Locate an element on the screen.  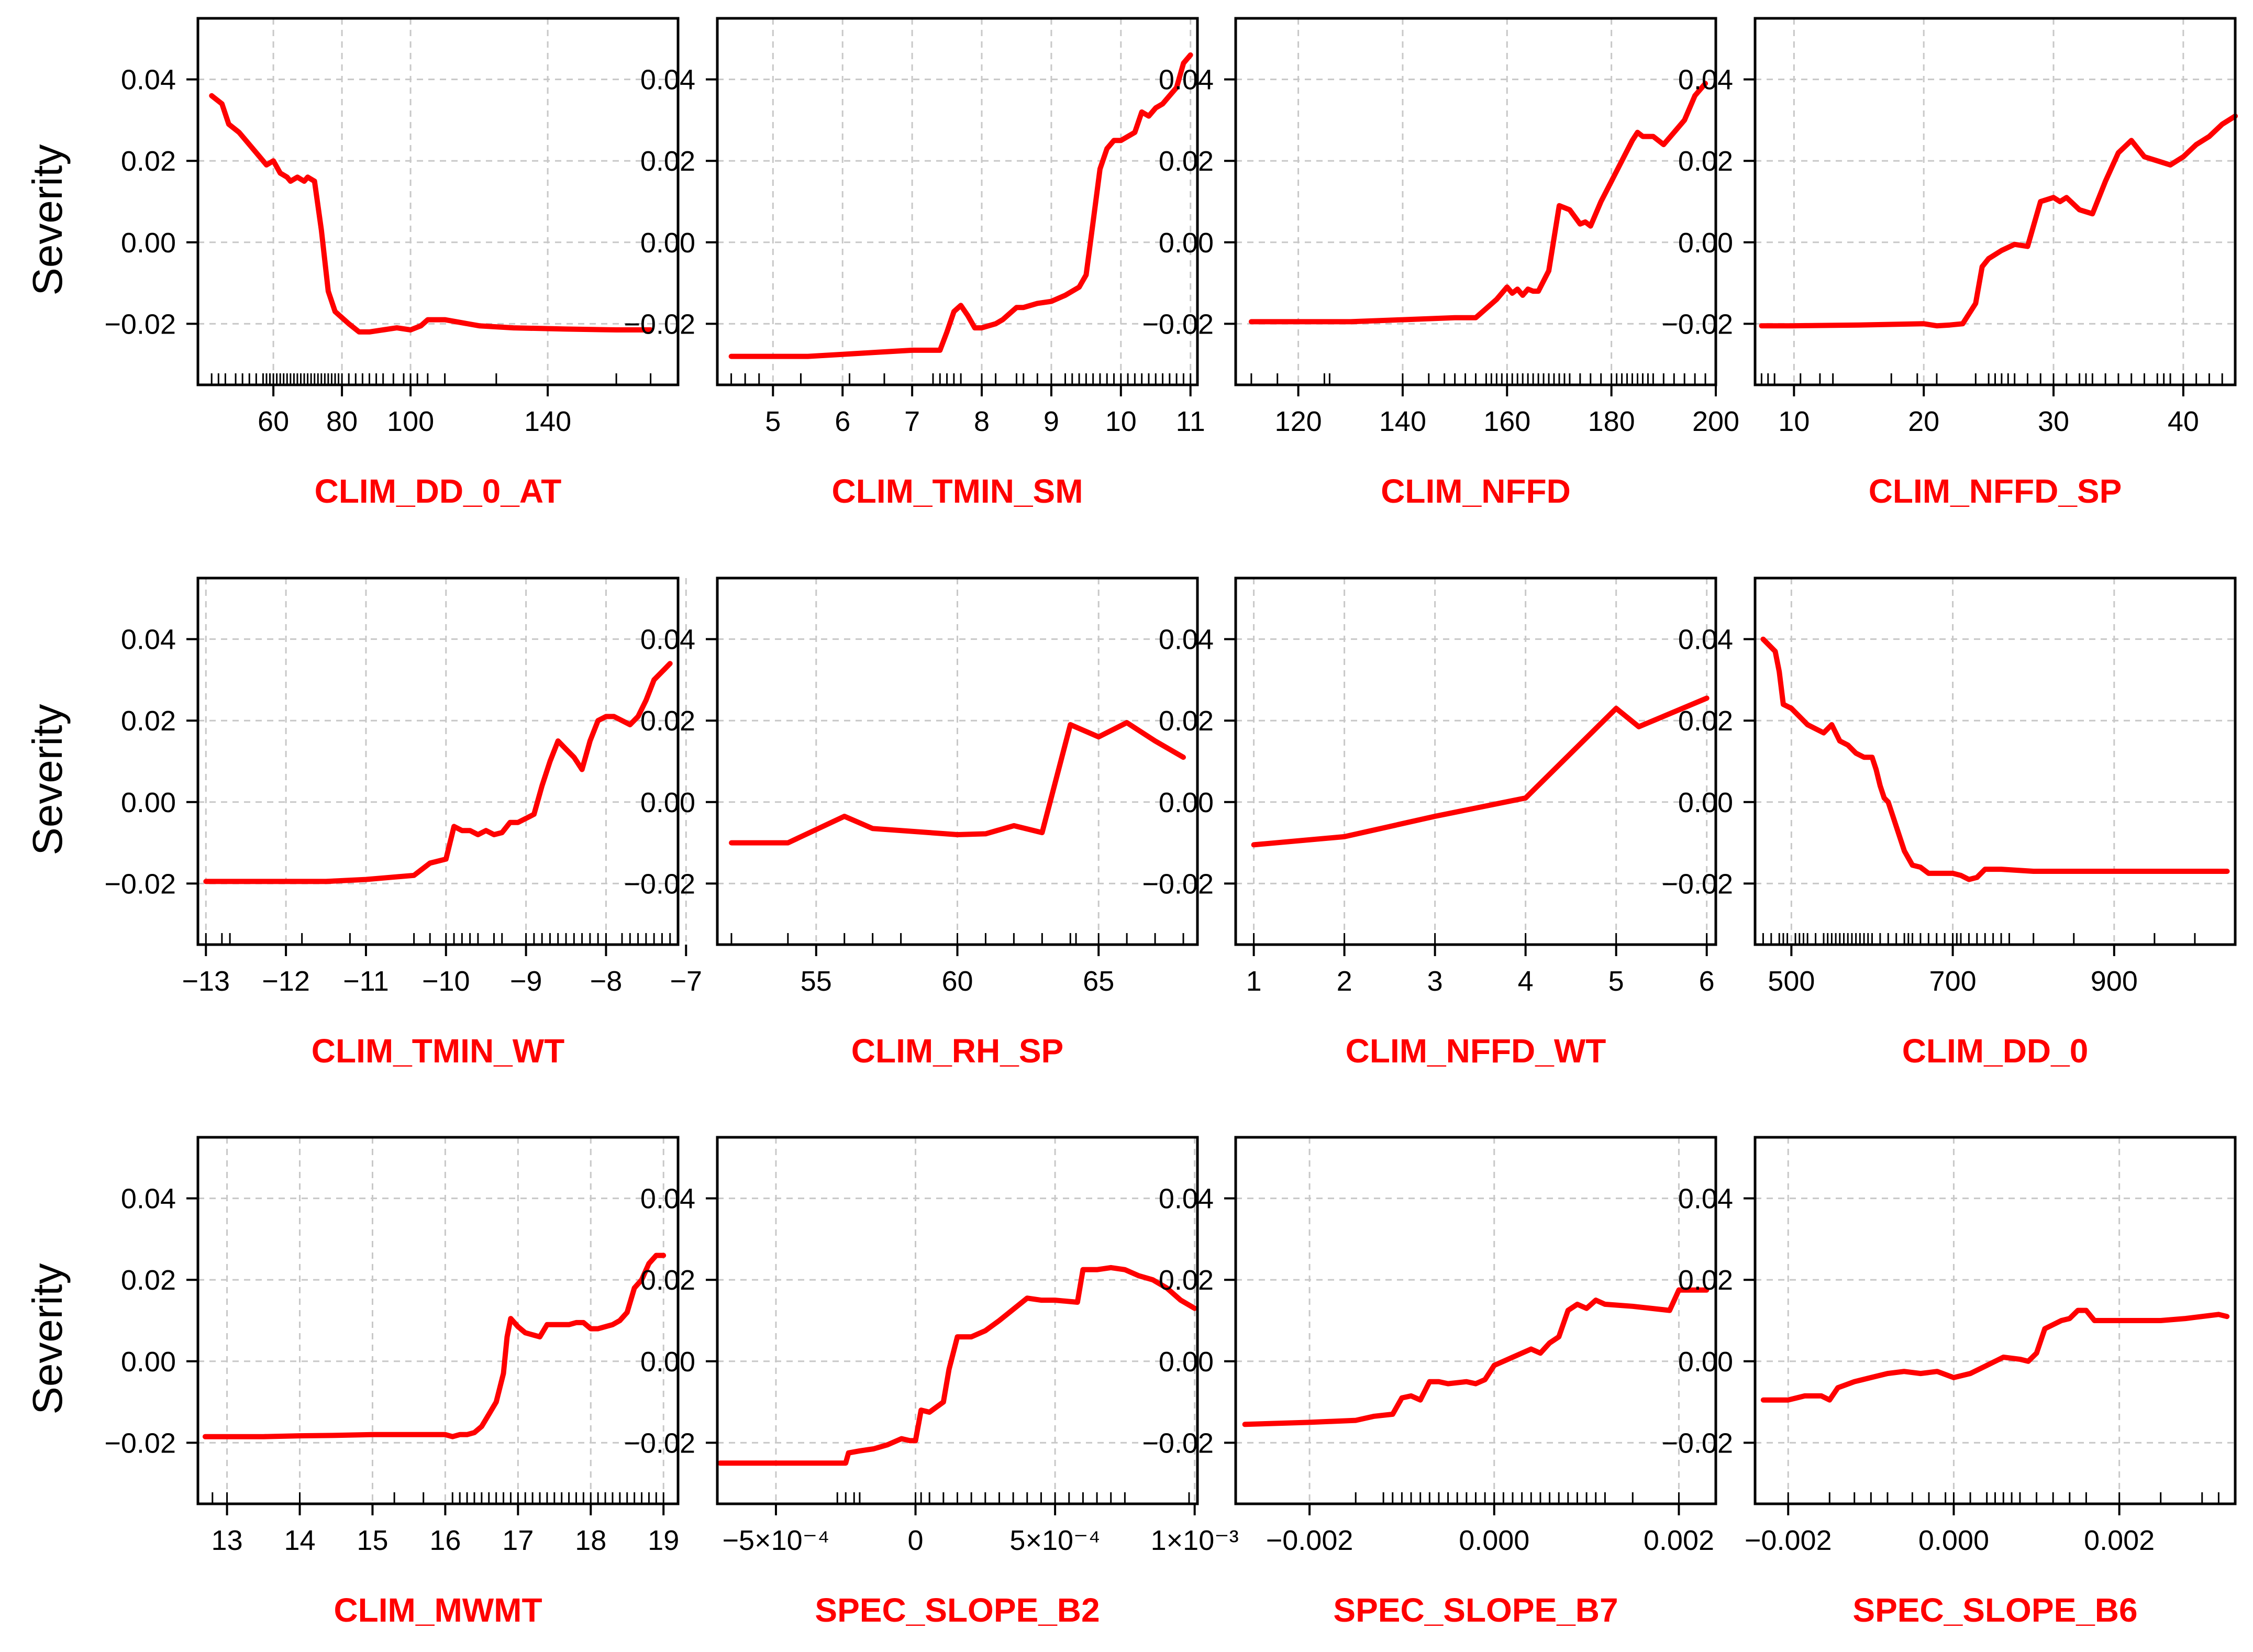
x-tick-label: −9 is located at coordinates (526, 981).